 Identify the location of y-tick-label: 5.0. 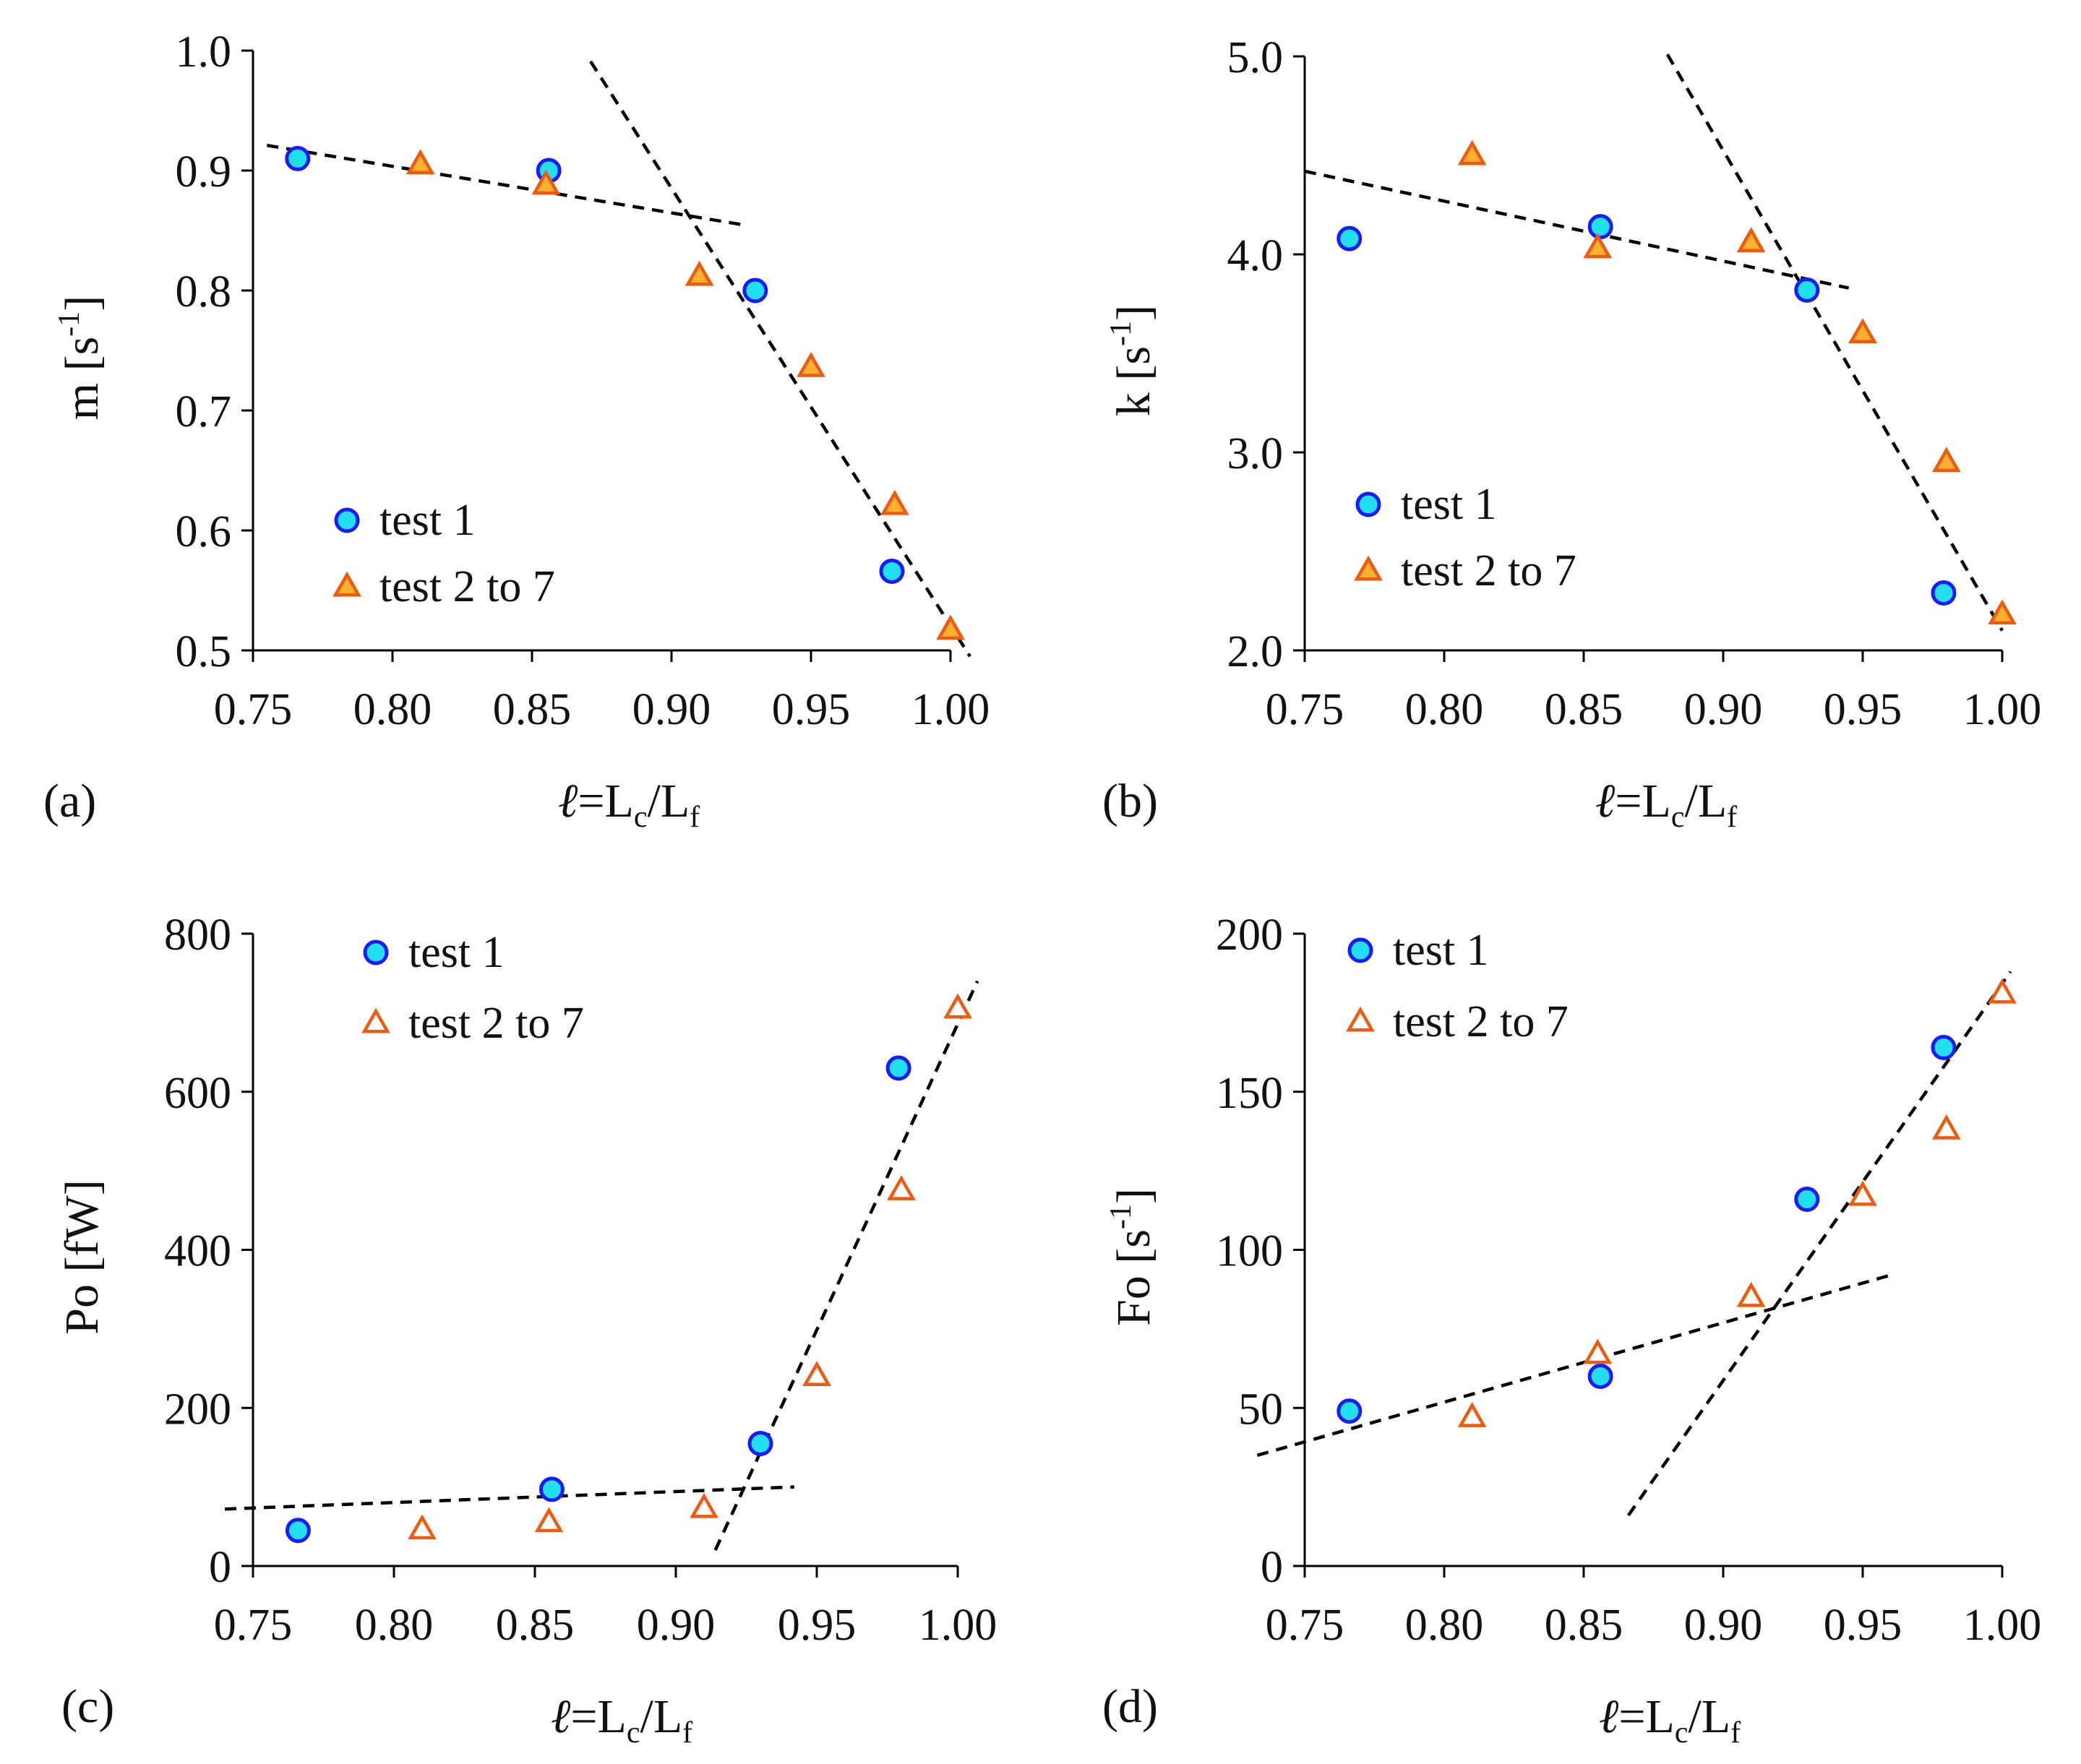
(1255, 57).